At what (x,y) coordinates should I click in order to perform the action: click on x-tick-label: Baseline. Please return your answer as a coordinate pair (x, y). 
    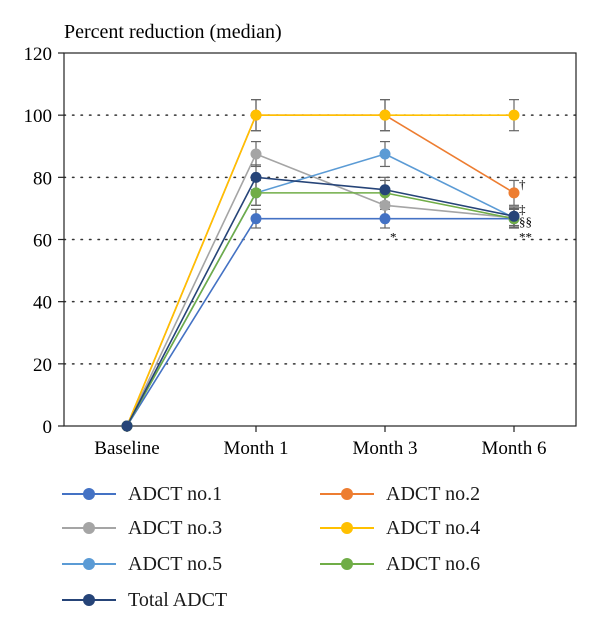
    Looking at the image, I should click on (126, 448).